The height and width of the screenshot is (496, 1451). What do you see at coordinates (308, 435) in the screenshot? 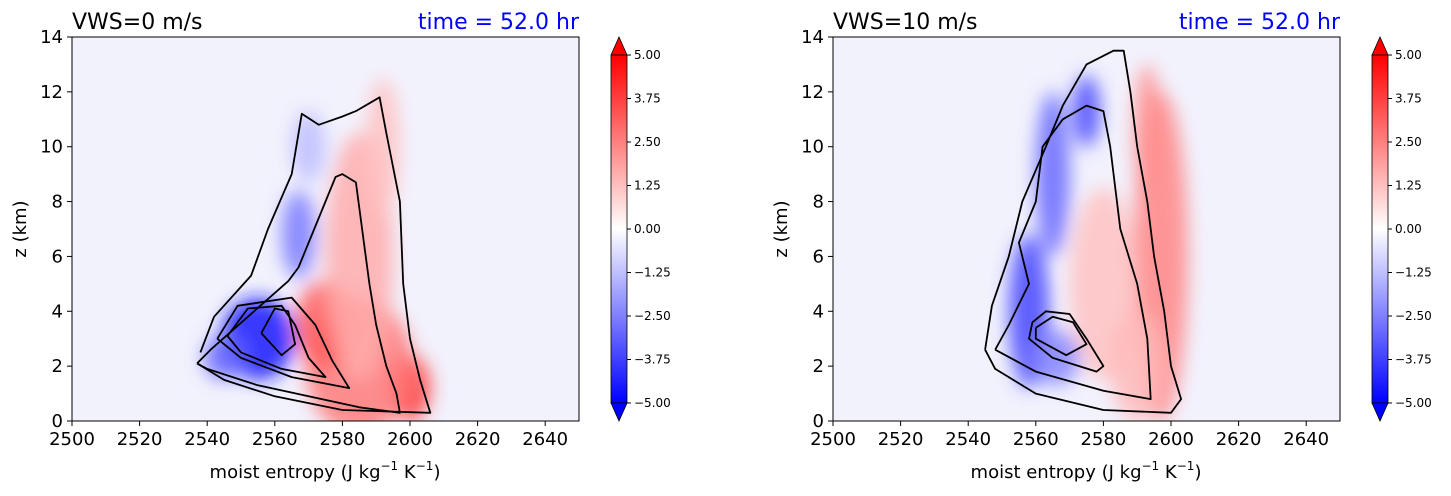
I see `x-axis-left: 2500 2520 2540 2560 2580 2600 2620 2640` at bounding box center [308, 435].